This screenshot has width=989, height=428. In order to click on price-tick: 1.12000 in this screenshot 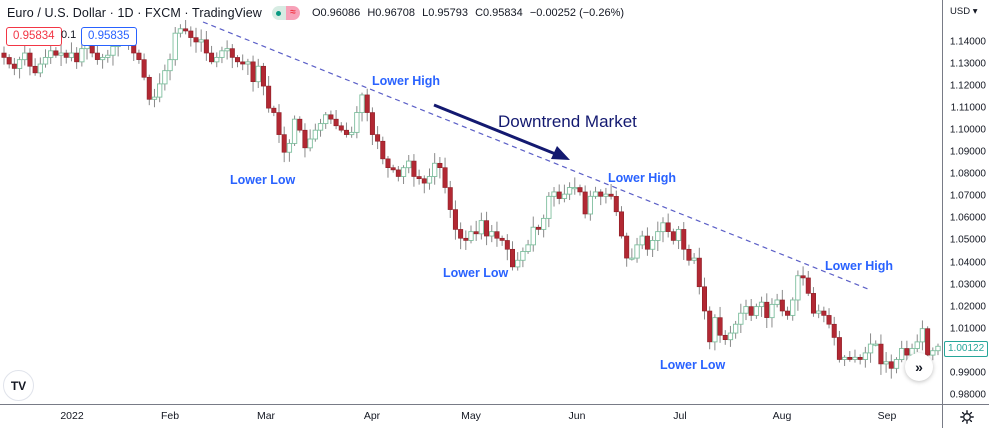, I will do `click(967, 86)`.